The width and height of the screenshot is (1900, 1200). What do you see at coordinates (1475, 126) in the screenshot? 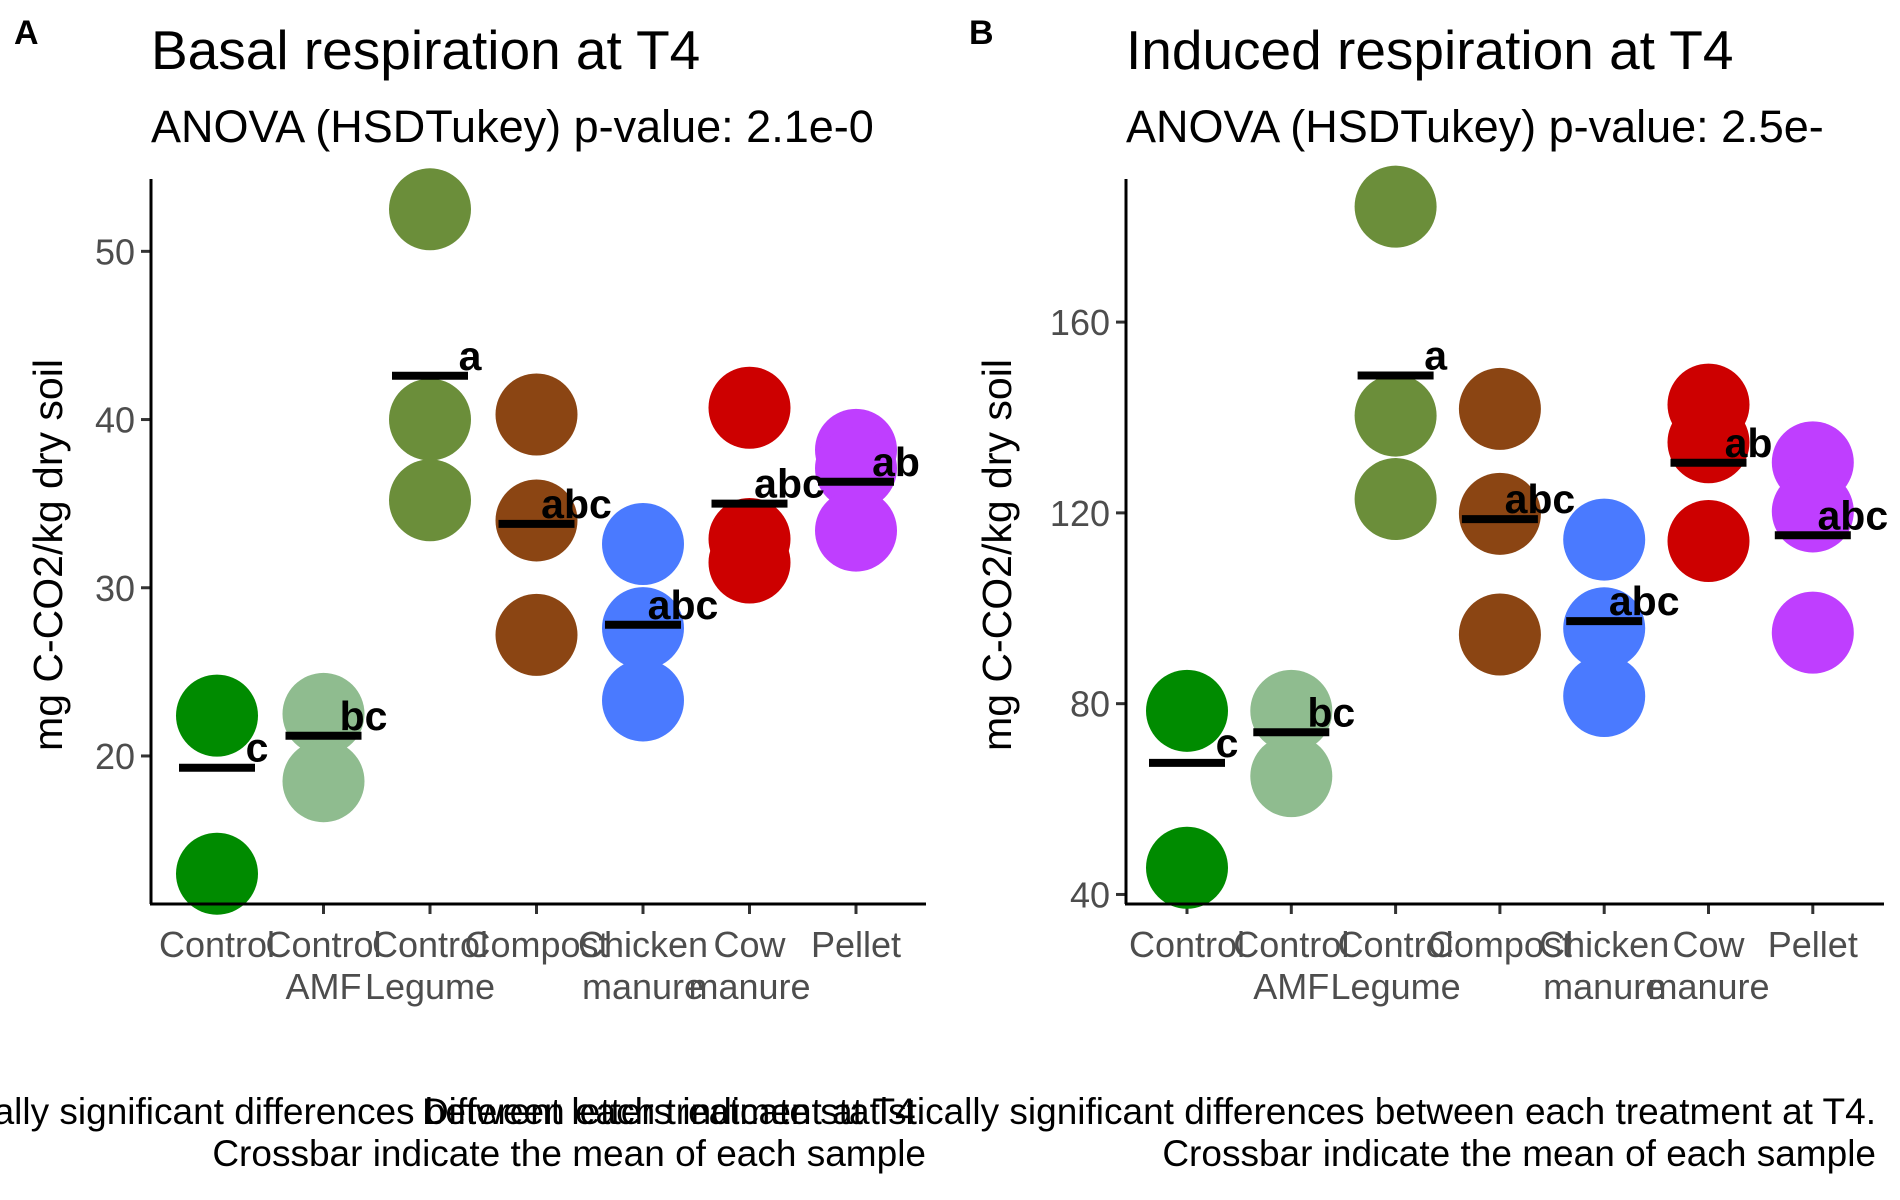
I see `chart-subtitle-b: ANOVA (HSDTukey) p-value: 2.5e-` at bounding box center [1475, 126].